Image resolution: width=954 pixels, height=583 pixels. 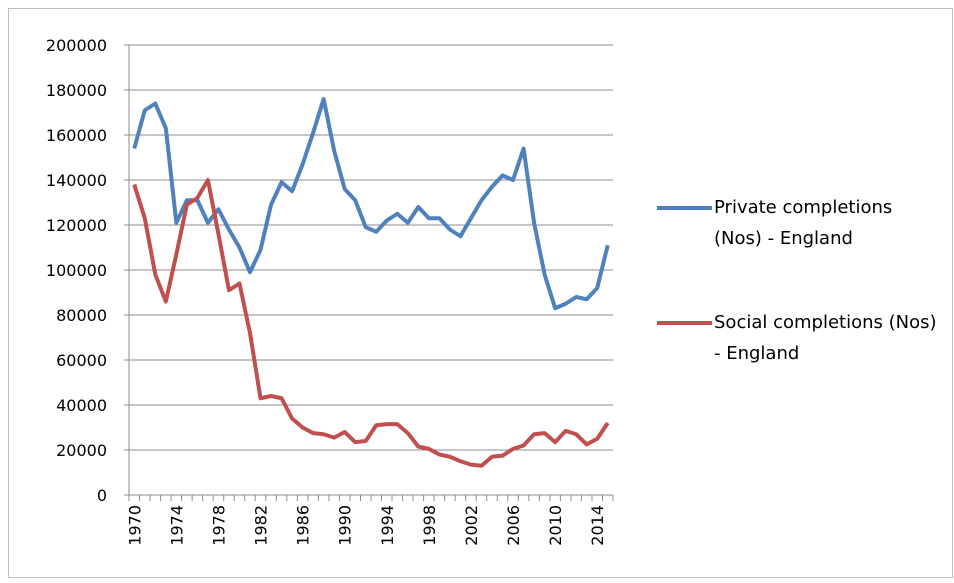 I want to click on x-tick-label: 2014, so click(x=597, y=525).